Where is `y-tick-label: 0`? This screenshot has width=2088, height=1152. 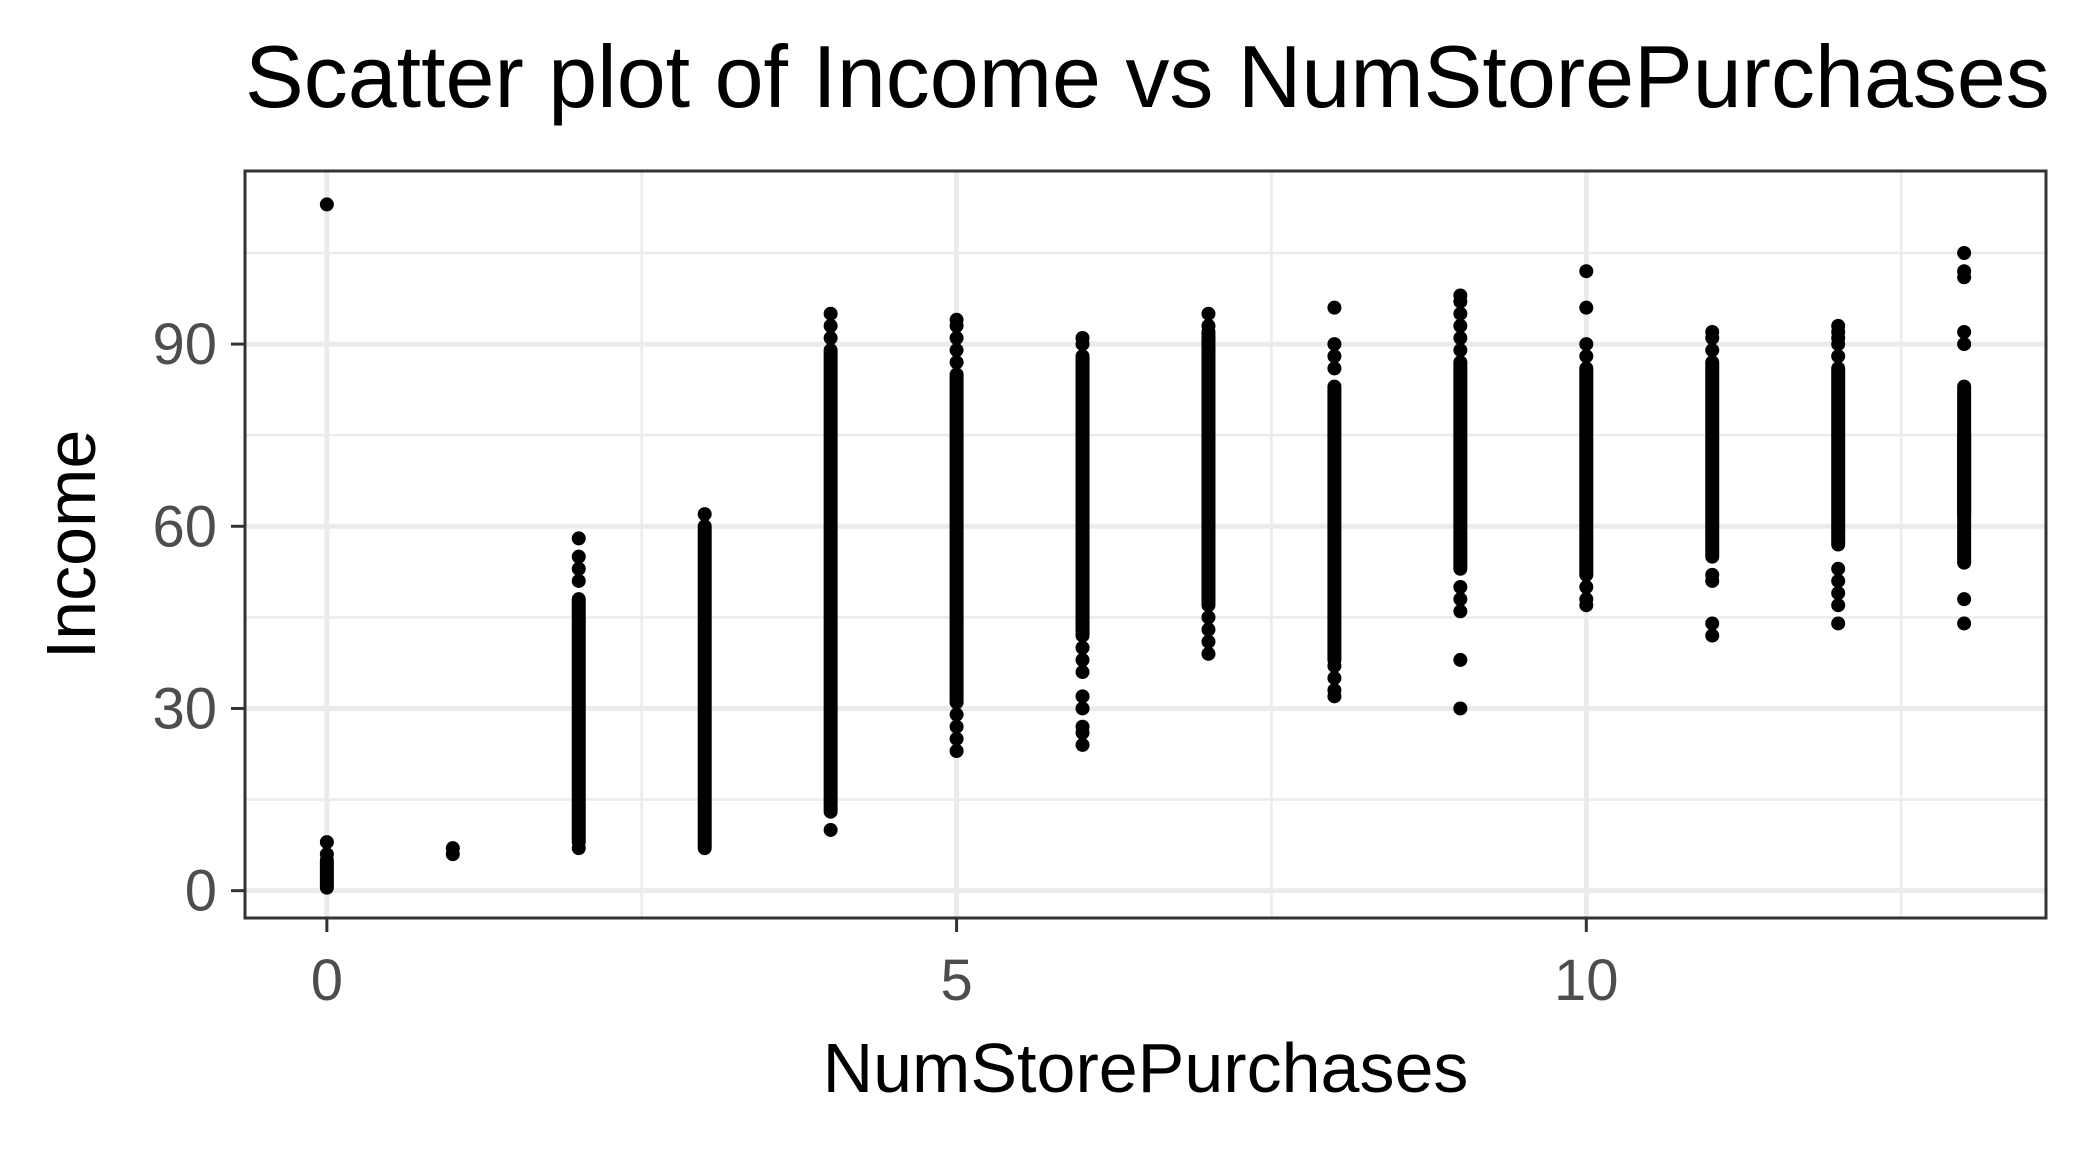 y-tick-label: 0 is located at coordinates (201, 891).